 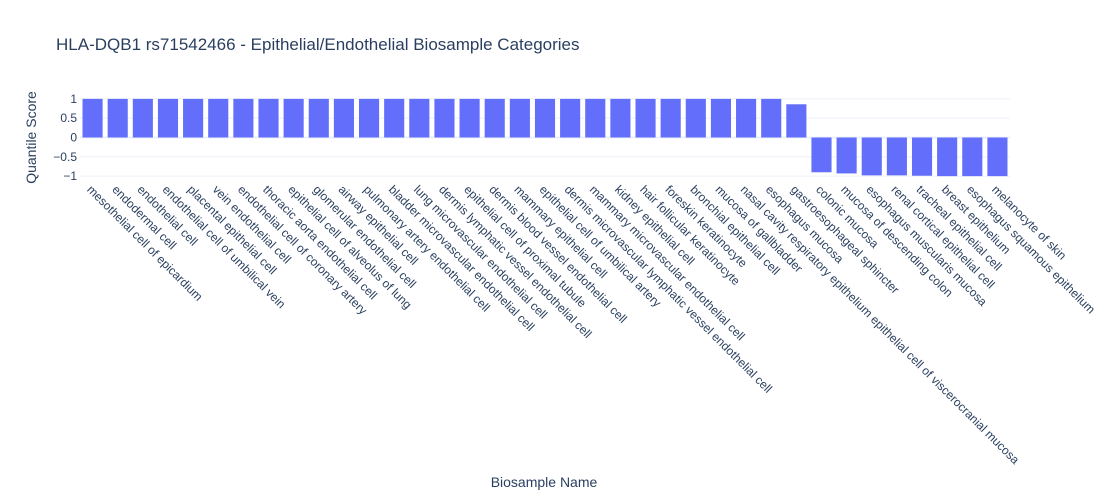 What do you see at coordinates (544, 482) in the screenshot?
I see `x-axis-title: Biosample Name` at bounding box center [544, 482].